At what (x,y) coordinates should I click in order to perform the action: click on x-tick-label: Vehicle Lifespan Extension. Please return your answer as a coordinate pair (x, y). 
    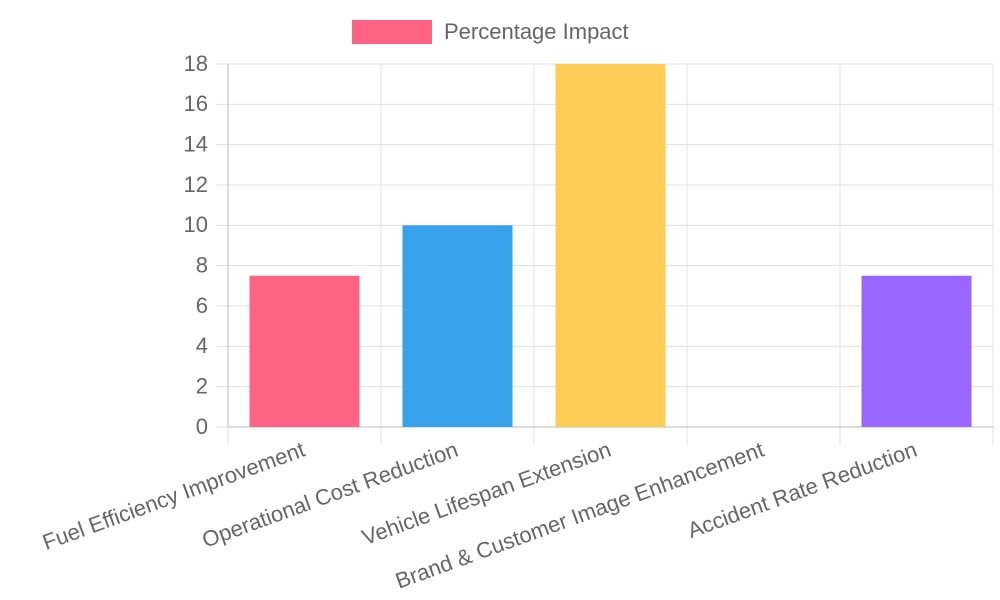
    Looking at the image, I should click on (487, 493).